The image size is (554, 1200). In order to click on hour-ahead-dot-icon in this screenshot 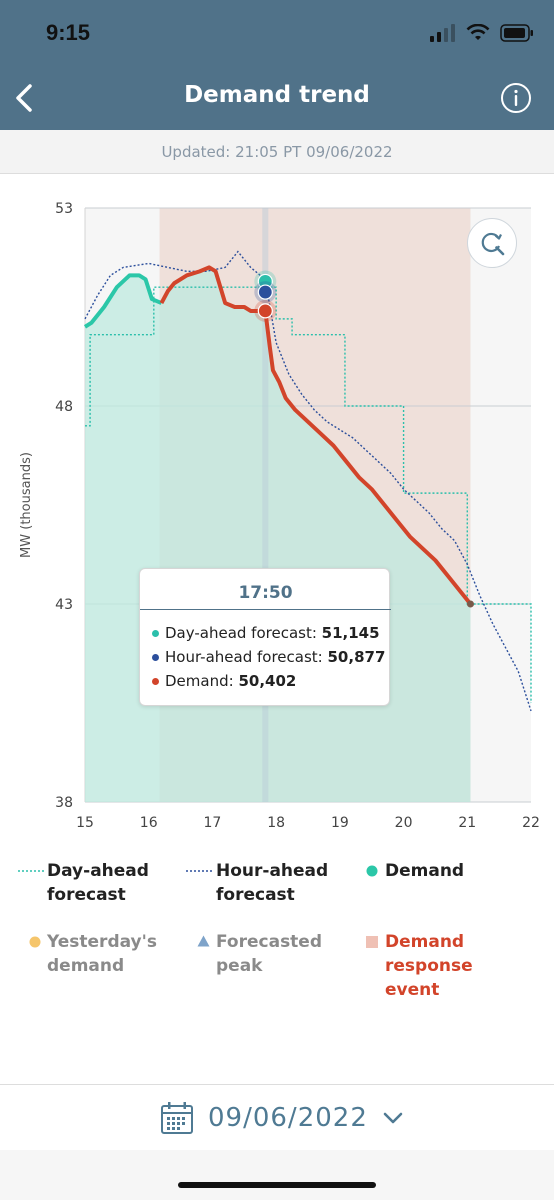, I will do `click(155, 657)`.